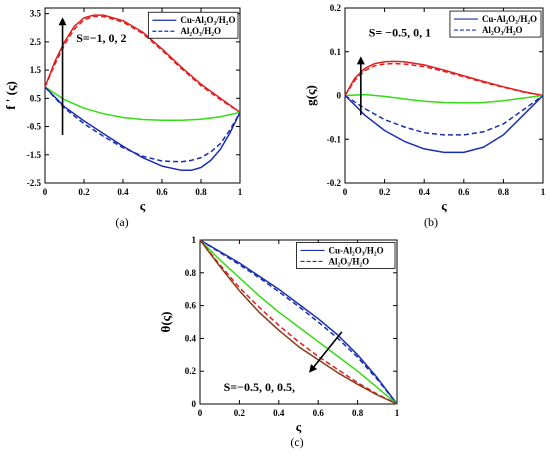 This screenshot has width=550, height=461. What do you see at coordinates (101, 38) in the screenshot?
I see `parameter-annotation: S=−1, 0, 2` at bounding box center [101, 38].